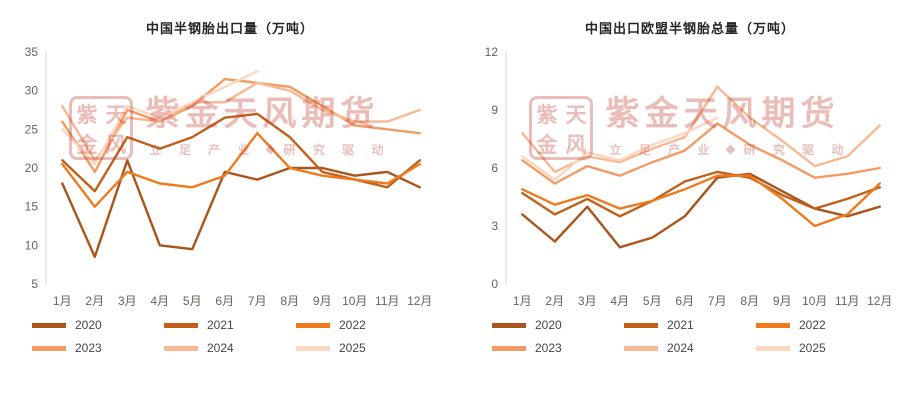 The height and width of the screenshot is (406, 920). Describe the element at coordinates (689, 28) in the screenshot. I see `chart-title: 中国出口欧盟半钢胎总量（万吨）` at that location.